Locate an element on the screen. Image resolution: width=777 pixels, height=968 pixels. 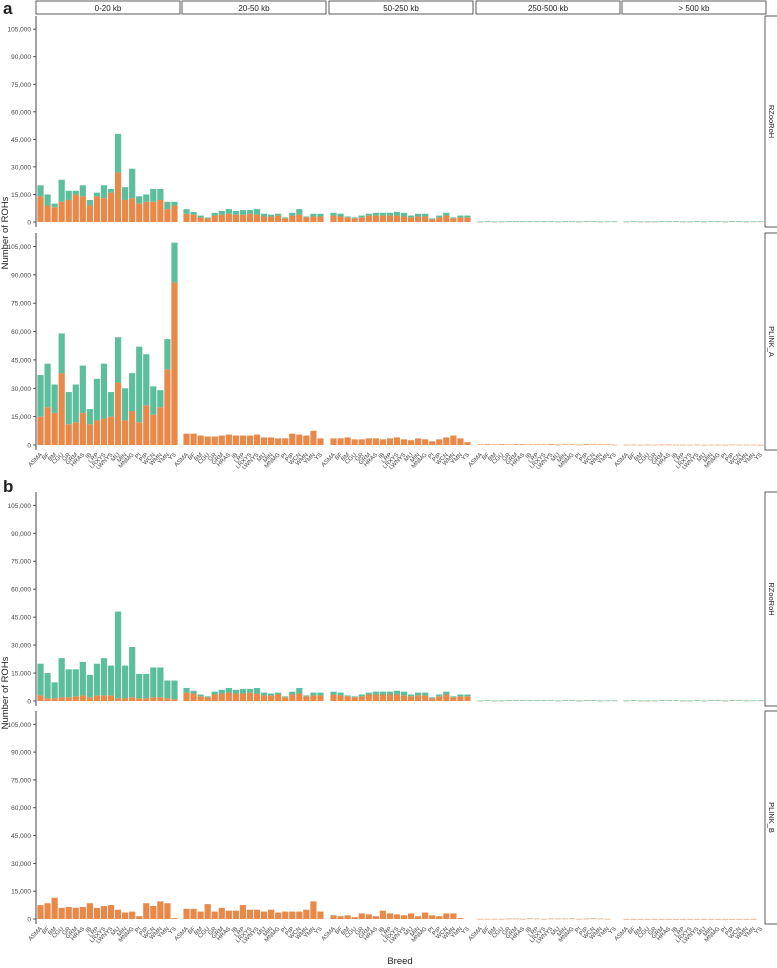
facet-strip-label: 0-20 kb is located at coordinates (108, 8).